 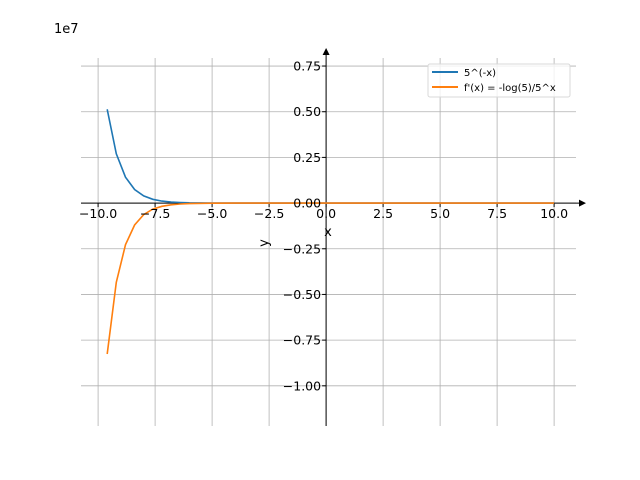 I want to click on x-axis-label: x, so click(x=328, y=232).